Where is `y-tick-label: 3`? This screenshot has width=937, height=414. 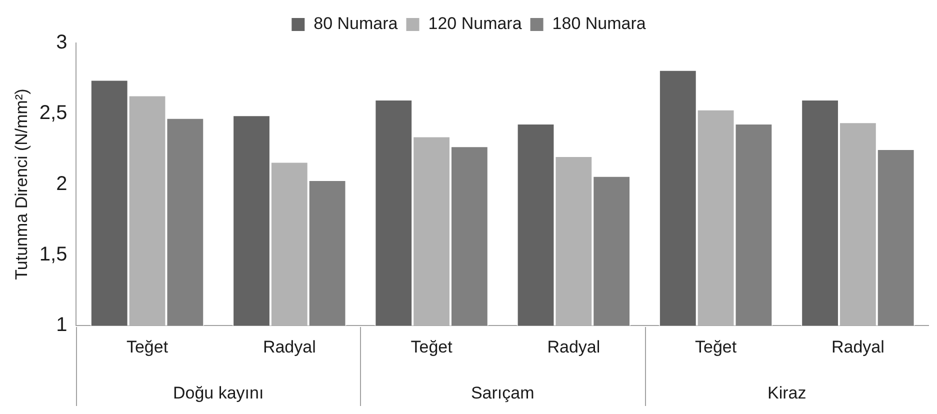 y-tick-label: 3 is located at coordinates (62, 43).